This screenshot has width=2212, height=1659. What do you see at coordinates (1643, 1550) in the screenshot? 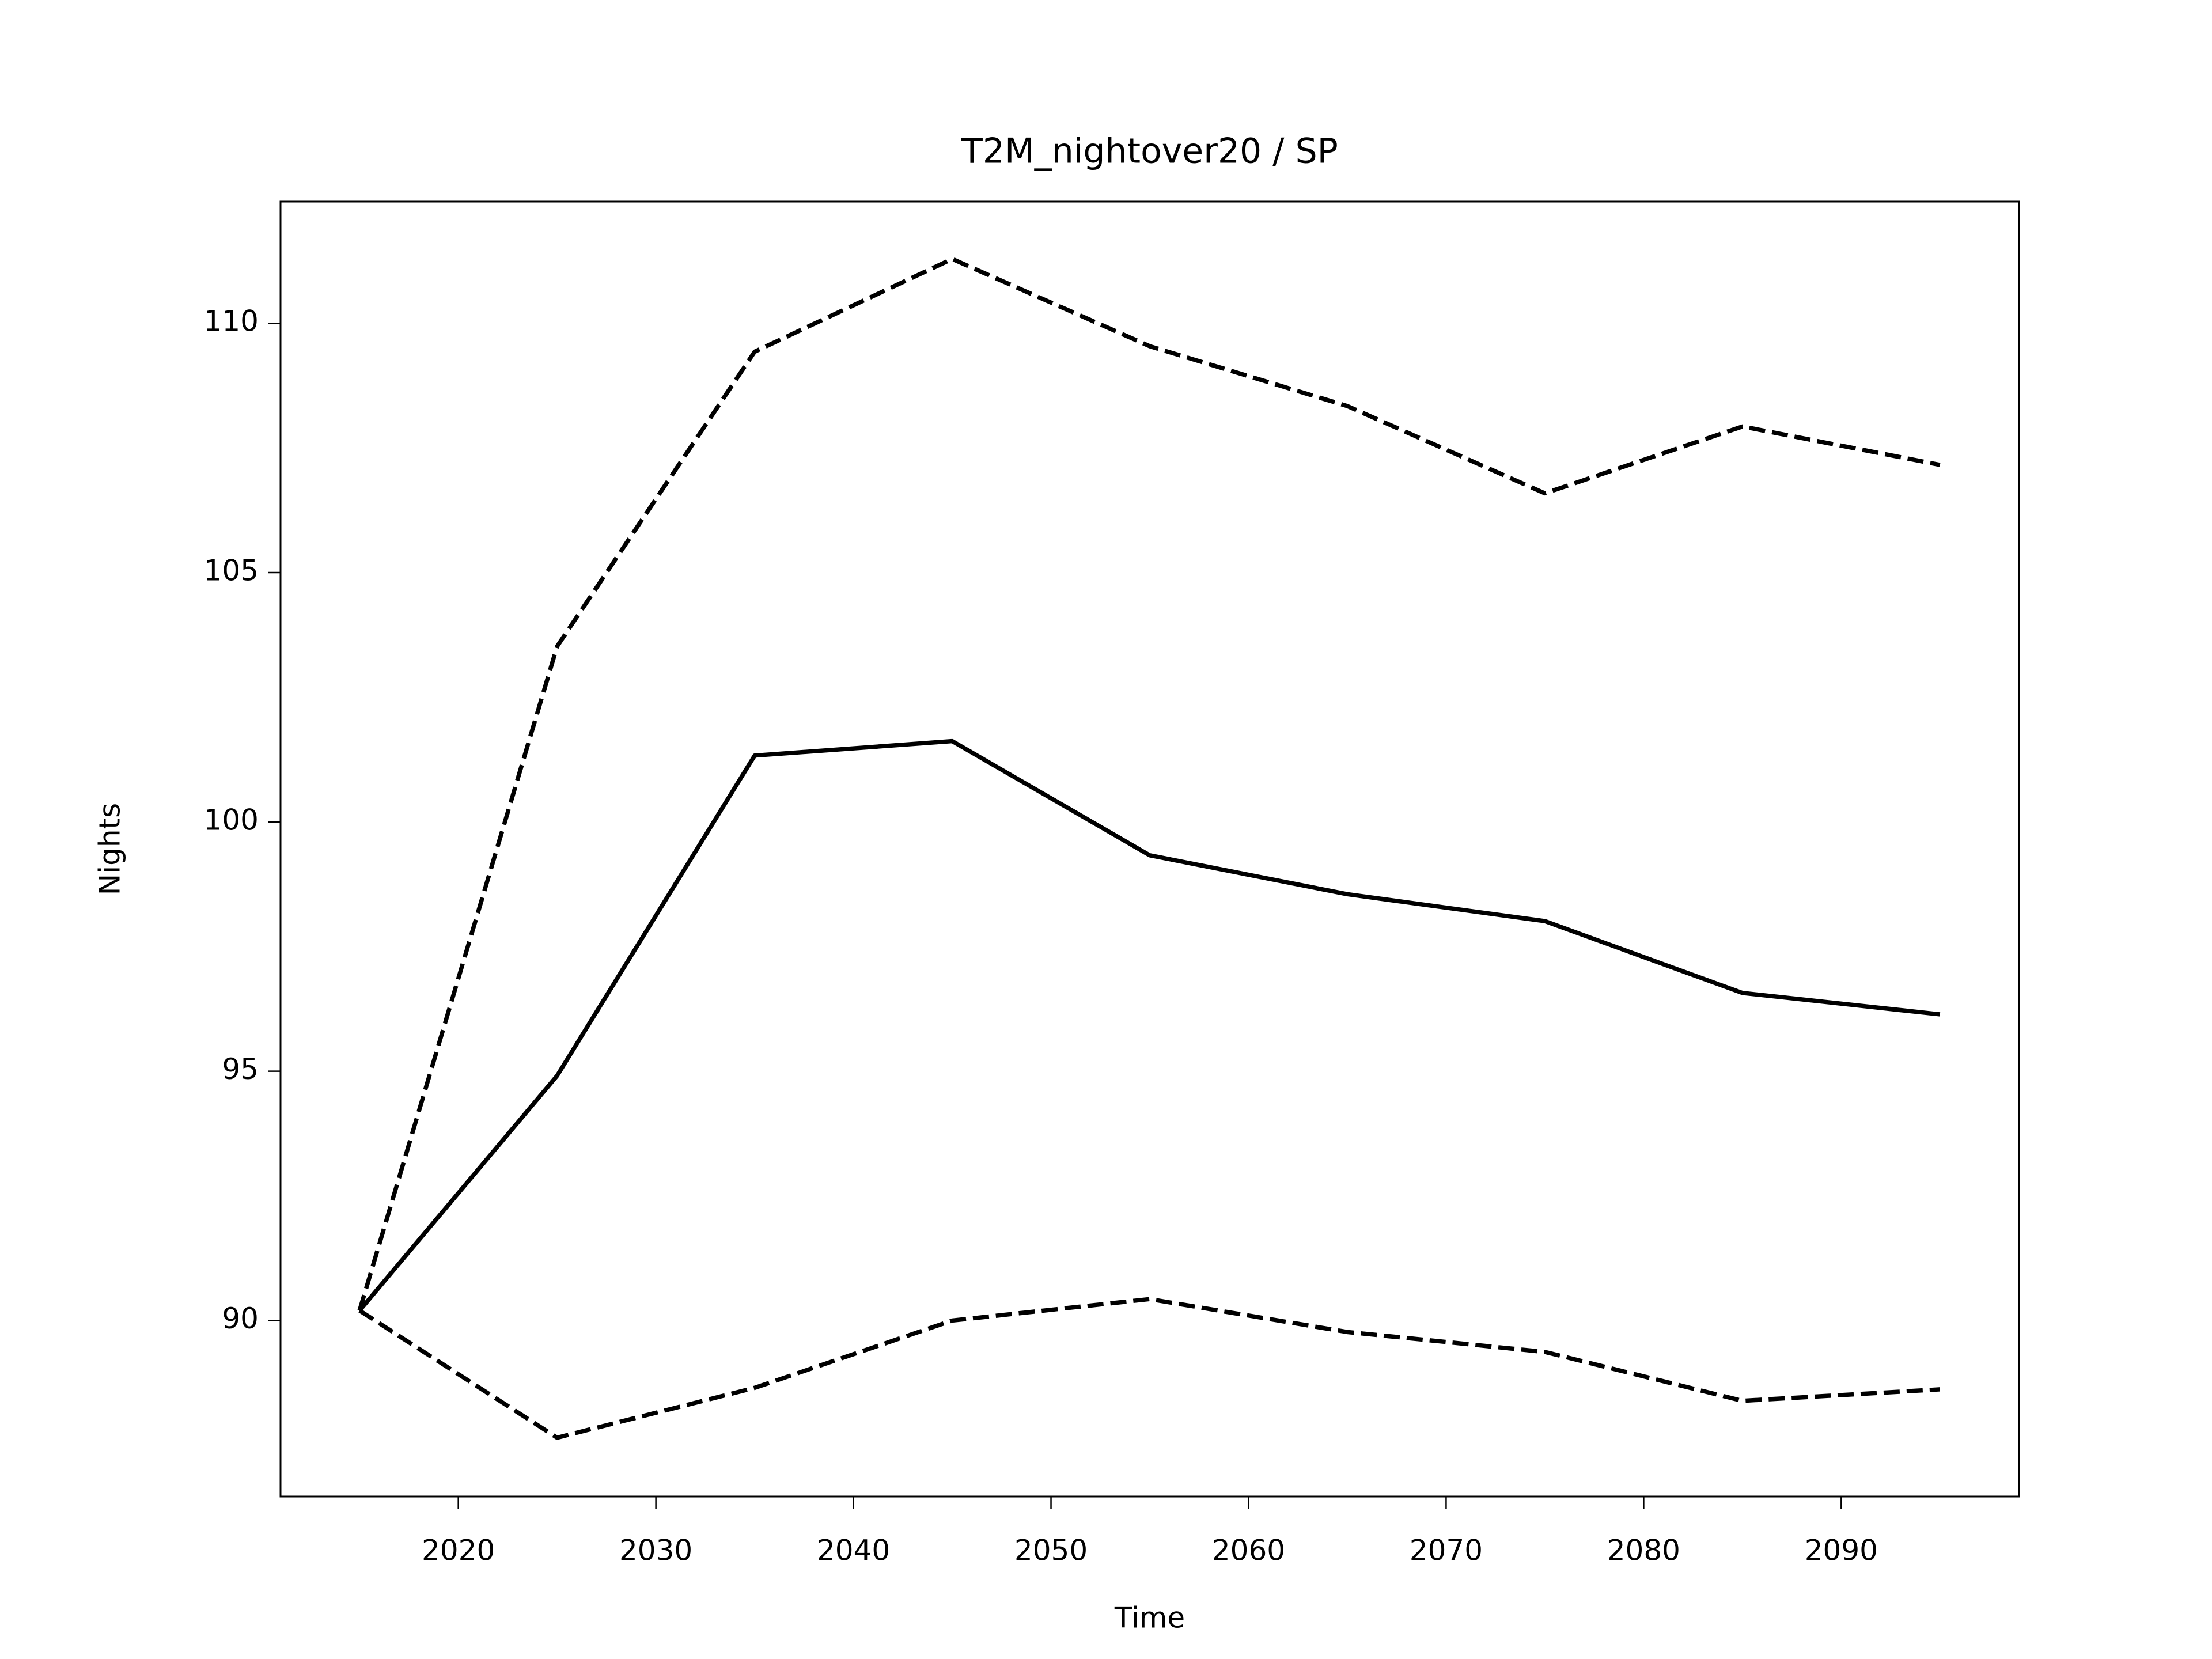
I see `x-tick-label: 2080` at bounding box center [1643, 1550].